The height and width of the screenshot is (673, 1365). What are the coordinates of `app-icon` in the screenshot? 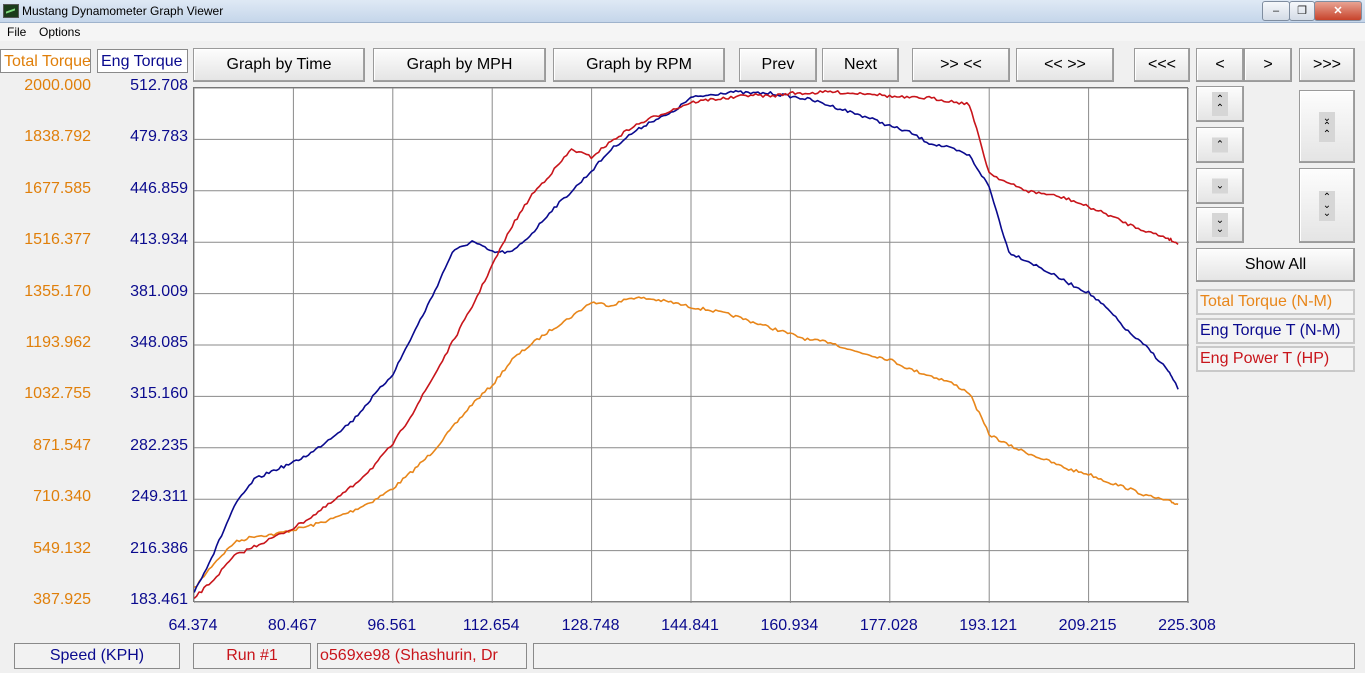 It's located at (11, 11).